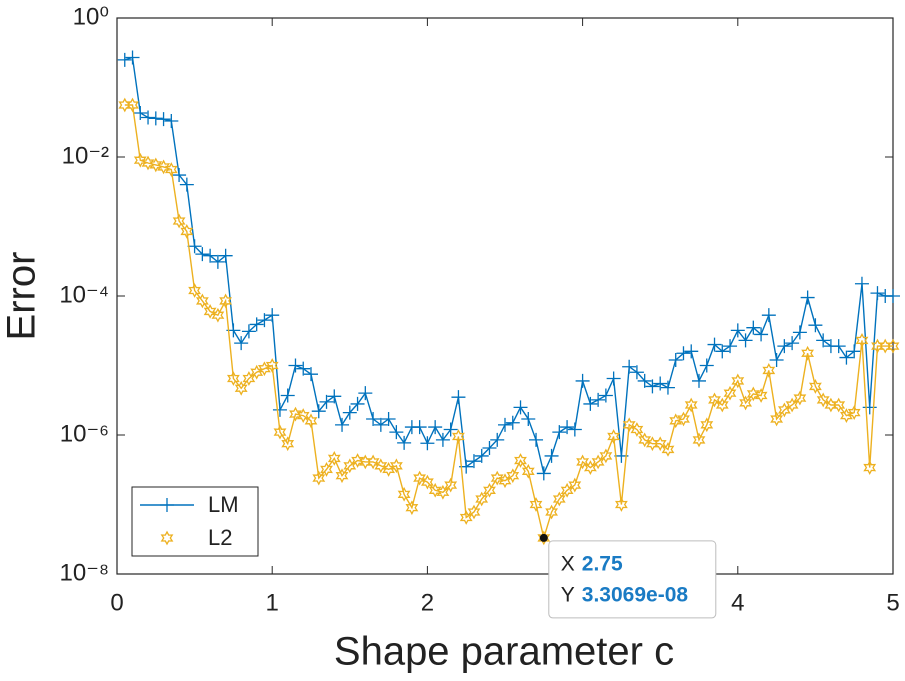 The image size is (905, 681). Describe the element at coordinates (85, 155) in the screenshot. I see `y-tick-label: 10⁻²` at that location.